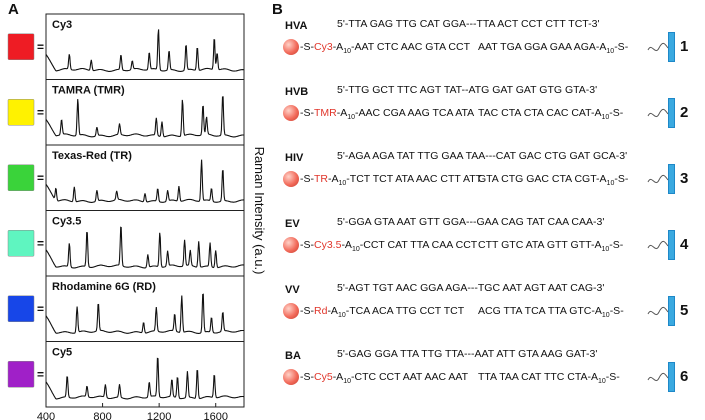 The width and height of the screenshot is (705, 420). Describe the element at coordinates (549, 378) in the screenshot. I see `capture-sequence: TTA TAA CAT TTC CTA-A10-S-` at that location.